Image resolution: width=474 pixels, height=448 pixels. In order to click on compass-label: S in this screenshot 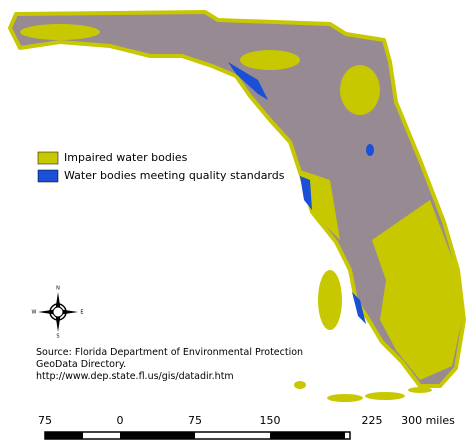, I will do `click(57, 337)`.